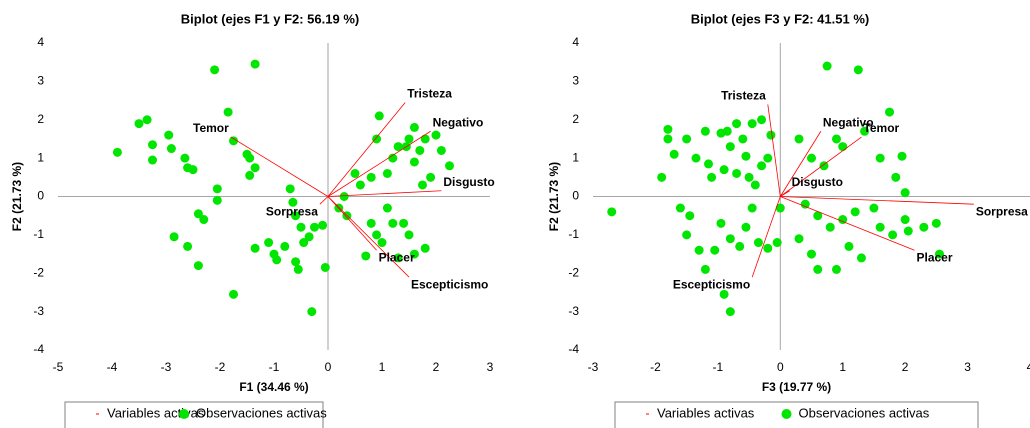  Describe the element at coordinates (573, 272) in the screenshot. I see `y-tick-label: -2` at that location.